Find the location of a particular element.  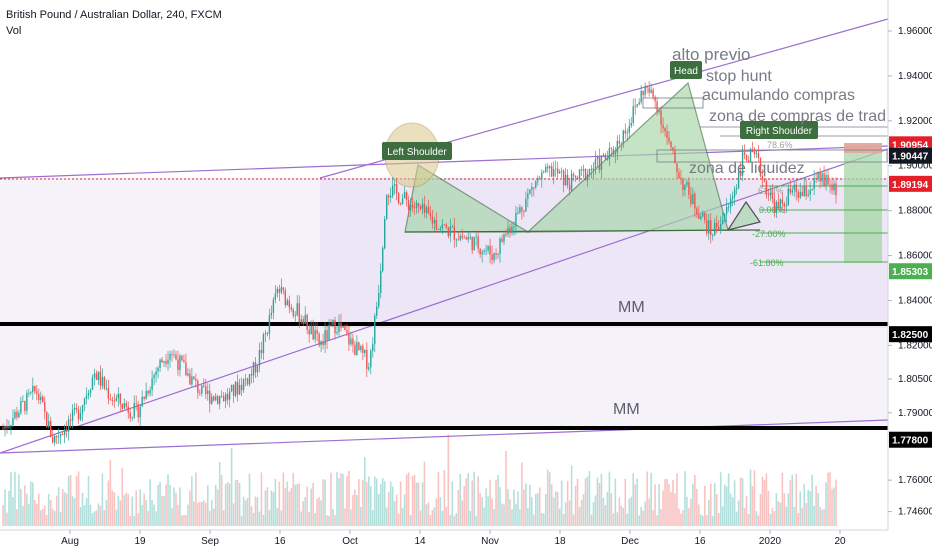

time-axis: Aug 19 Sep 16 Oct 14 Nov 18 Dec 16 2020 20 is located at coordinates (453, 538).